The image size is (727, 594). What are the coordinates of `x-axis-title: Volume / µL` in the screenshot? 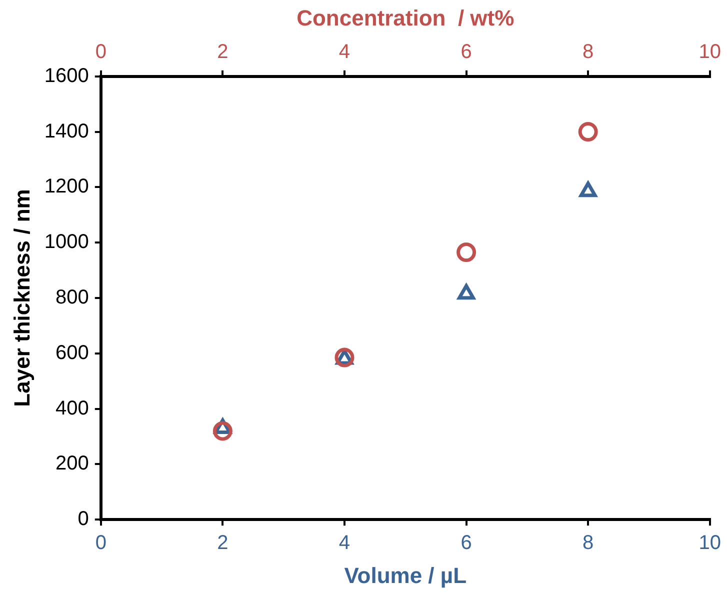 It's located at (405, 575).